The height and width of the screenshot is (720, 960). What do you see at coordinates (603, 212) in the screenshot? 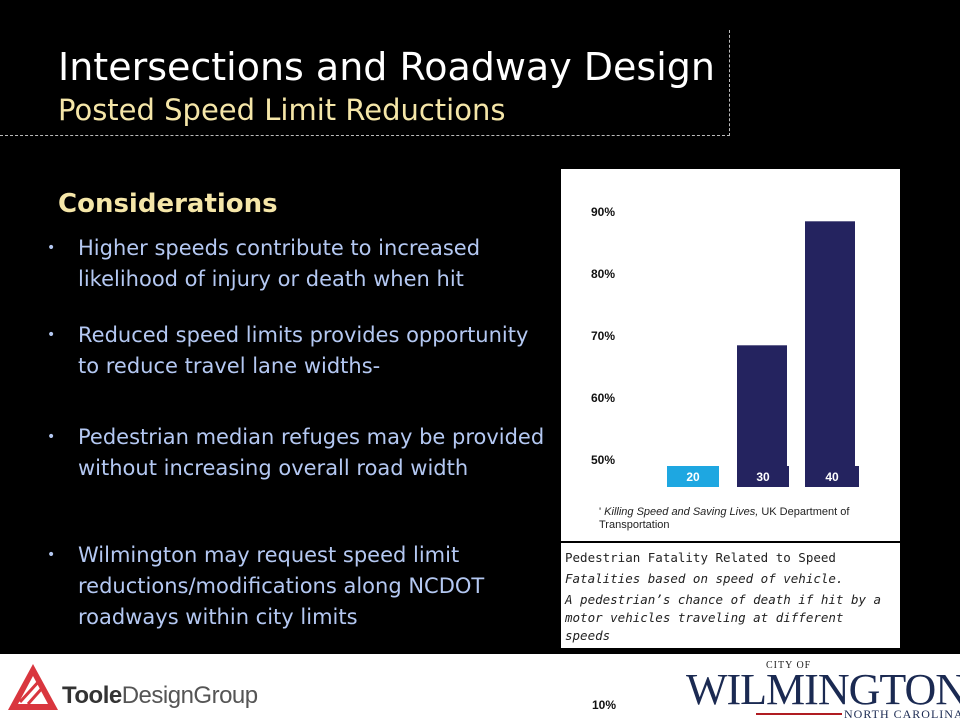
I see `y-tick-label: 90%` at bounding box center [603, 212].